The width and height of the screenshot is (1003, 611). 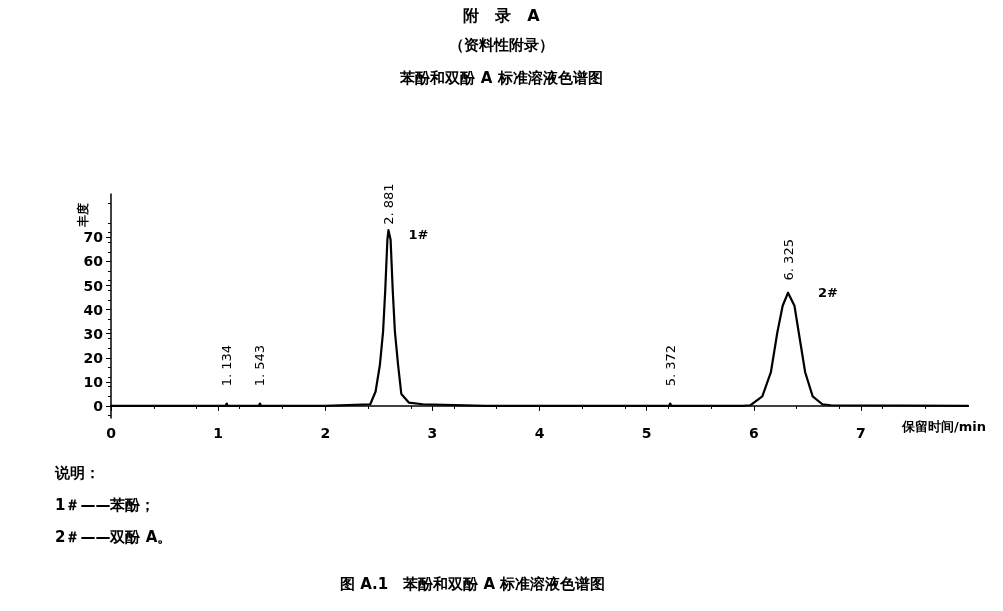 I want to click on y-tick-label: 0, so click(x=98, y=405).